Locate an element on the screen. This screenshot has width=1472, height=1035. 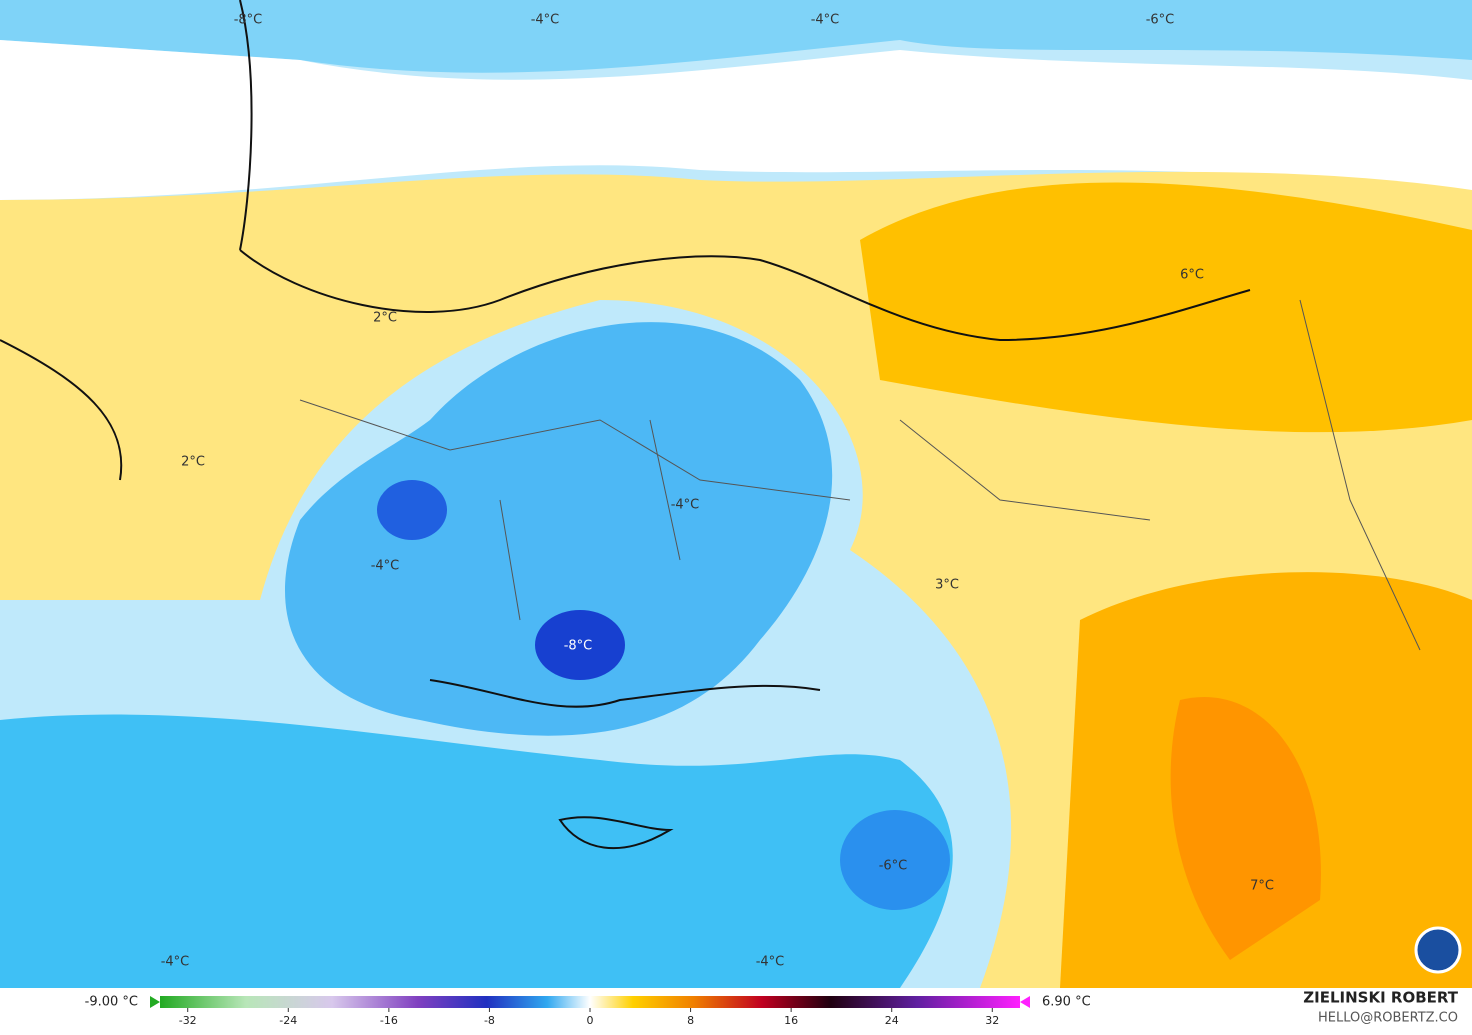
warm-core is located at coordinates (1245, 828).